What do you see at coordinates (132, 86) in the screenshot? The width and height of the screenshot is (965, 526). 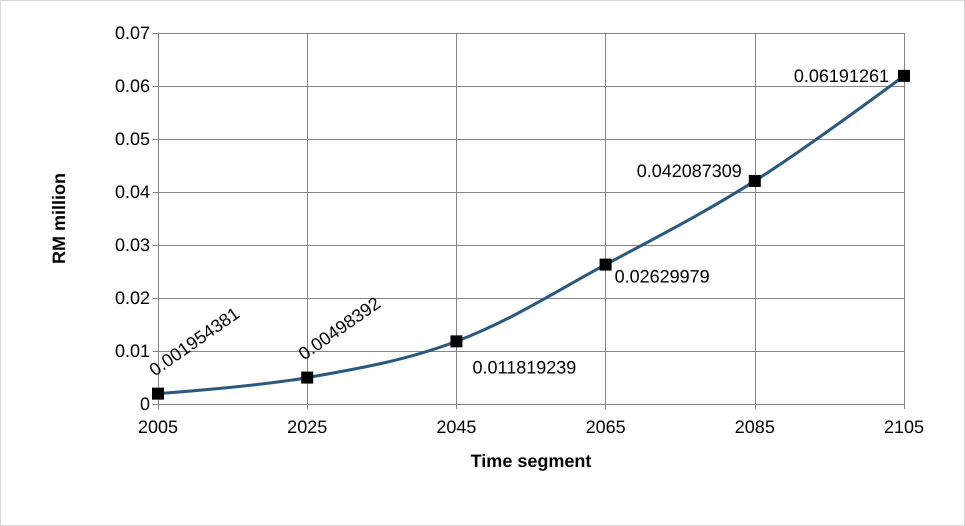 I see `y-tick-label: 0.06` at bounding box center [132, 86].